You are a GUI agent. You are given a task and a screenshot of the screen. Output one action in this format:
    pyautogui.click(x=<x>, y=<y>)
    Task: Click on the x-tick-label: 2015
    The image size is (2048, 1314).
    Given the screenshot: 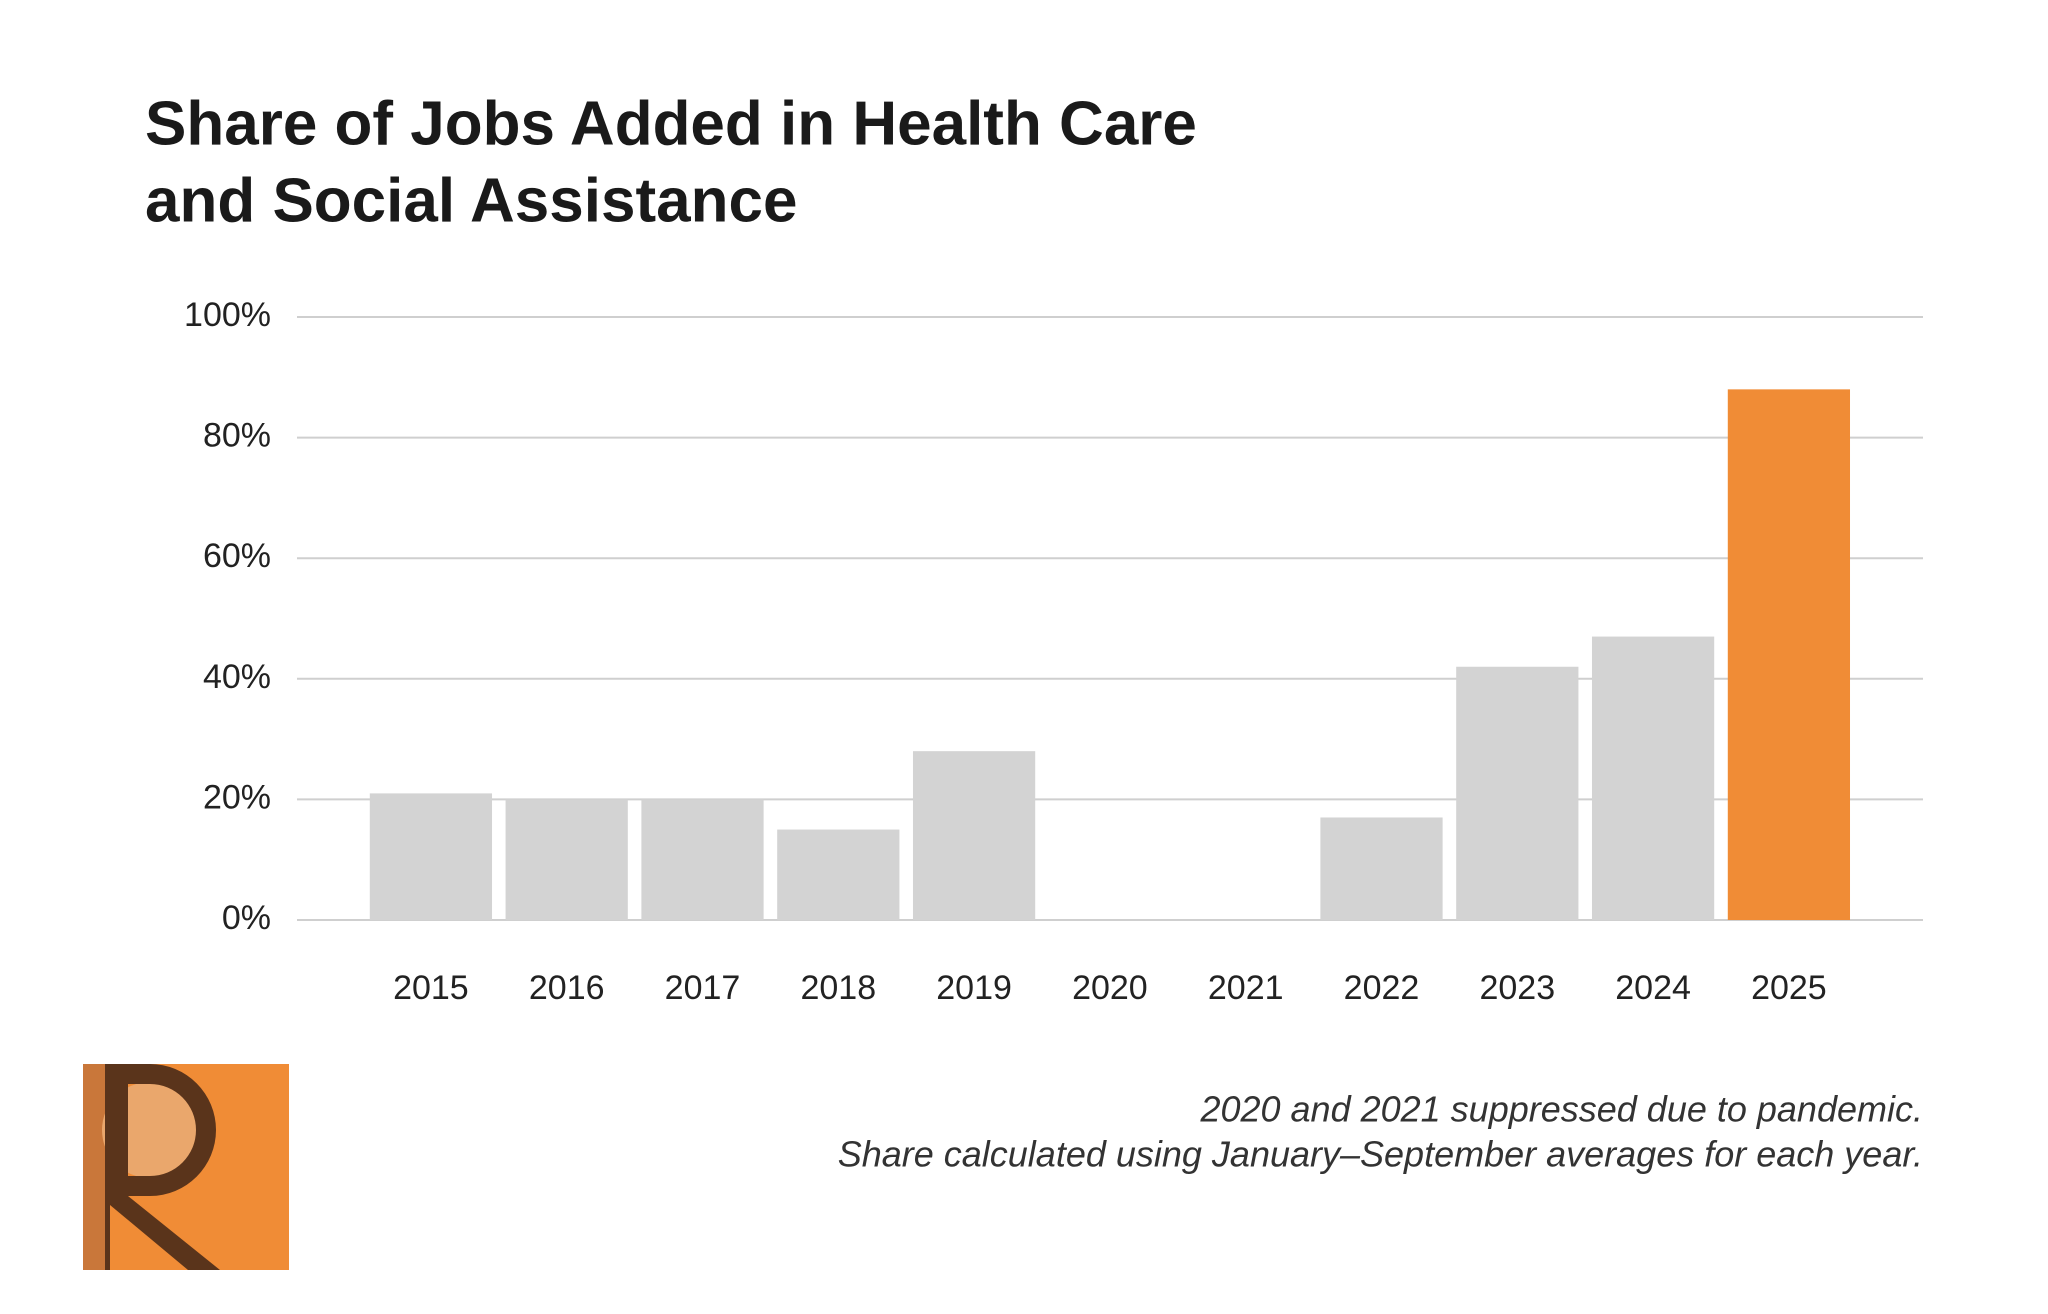 What is the action you would take?
    pyautogui.click(x=431, y=988)
    